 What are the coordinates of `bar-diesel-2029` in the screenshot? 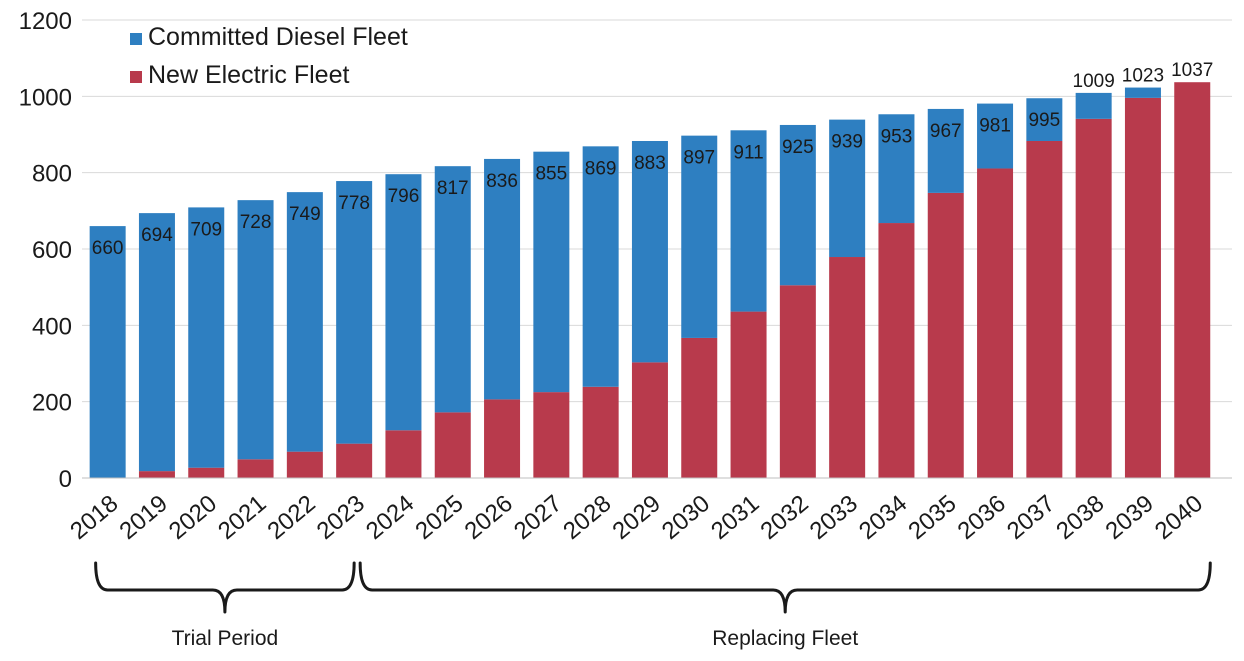 It's located at (649, 251).